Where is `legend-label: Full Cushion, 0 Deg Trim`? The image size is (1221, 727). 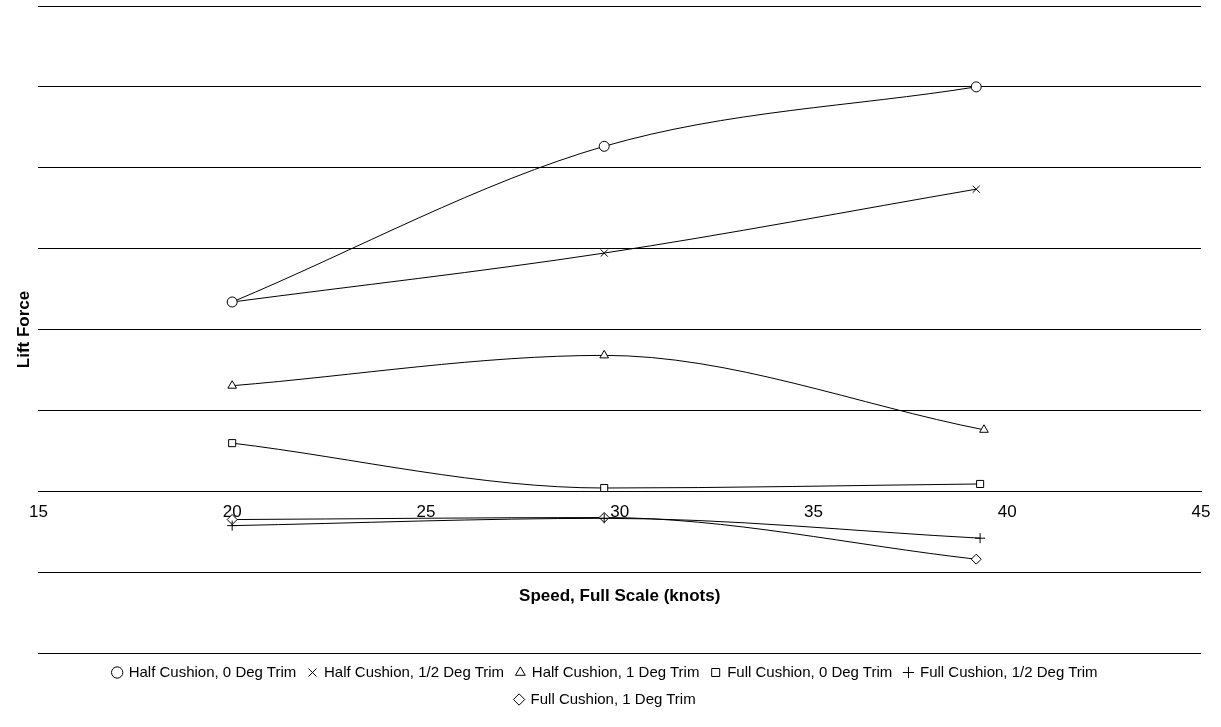 legend-label: Full Cushion, 0 Deg Trim is located at coordinates (810, 671).